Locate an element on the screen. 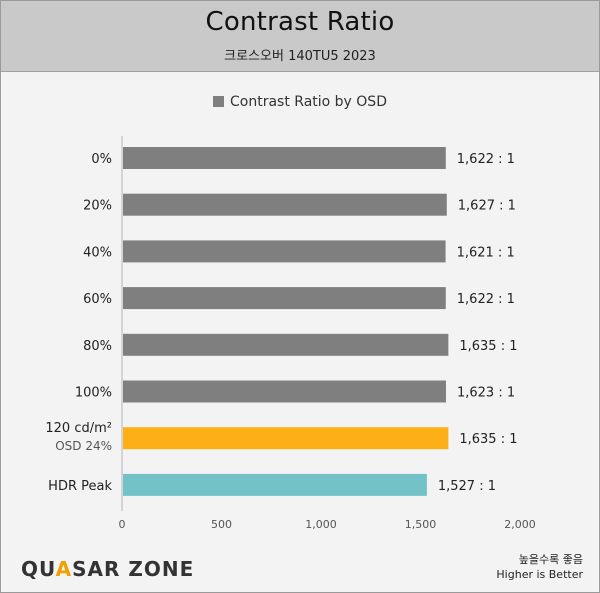 The width and height of the screenshot is (600, 593). note-english: Higher is Better is located at coordinates (539, 574).